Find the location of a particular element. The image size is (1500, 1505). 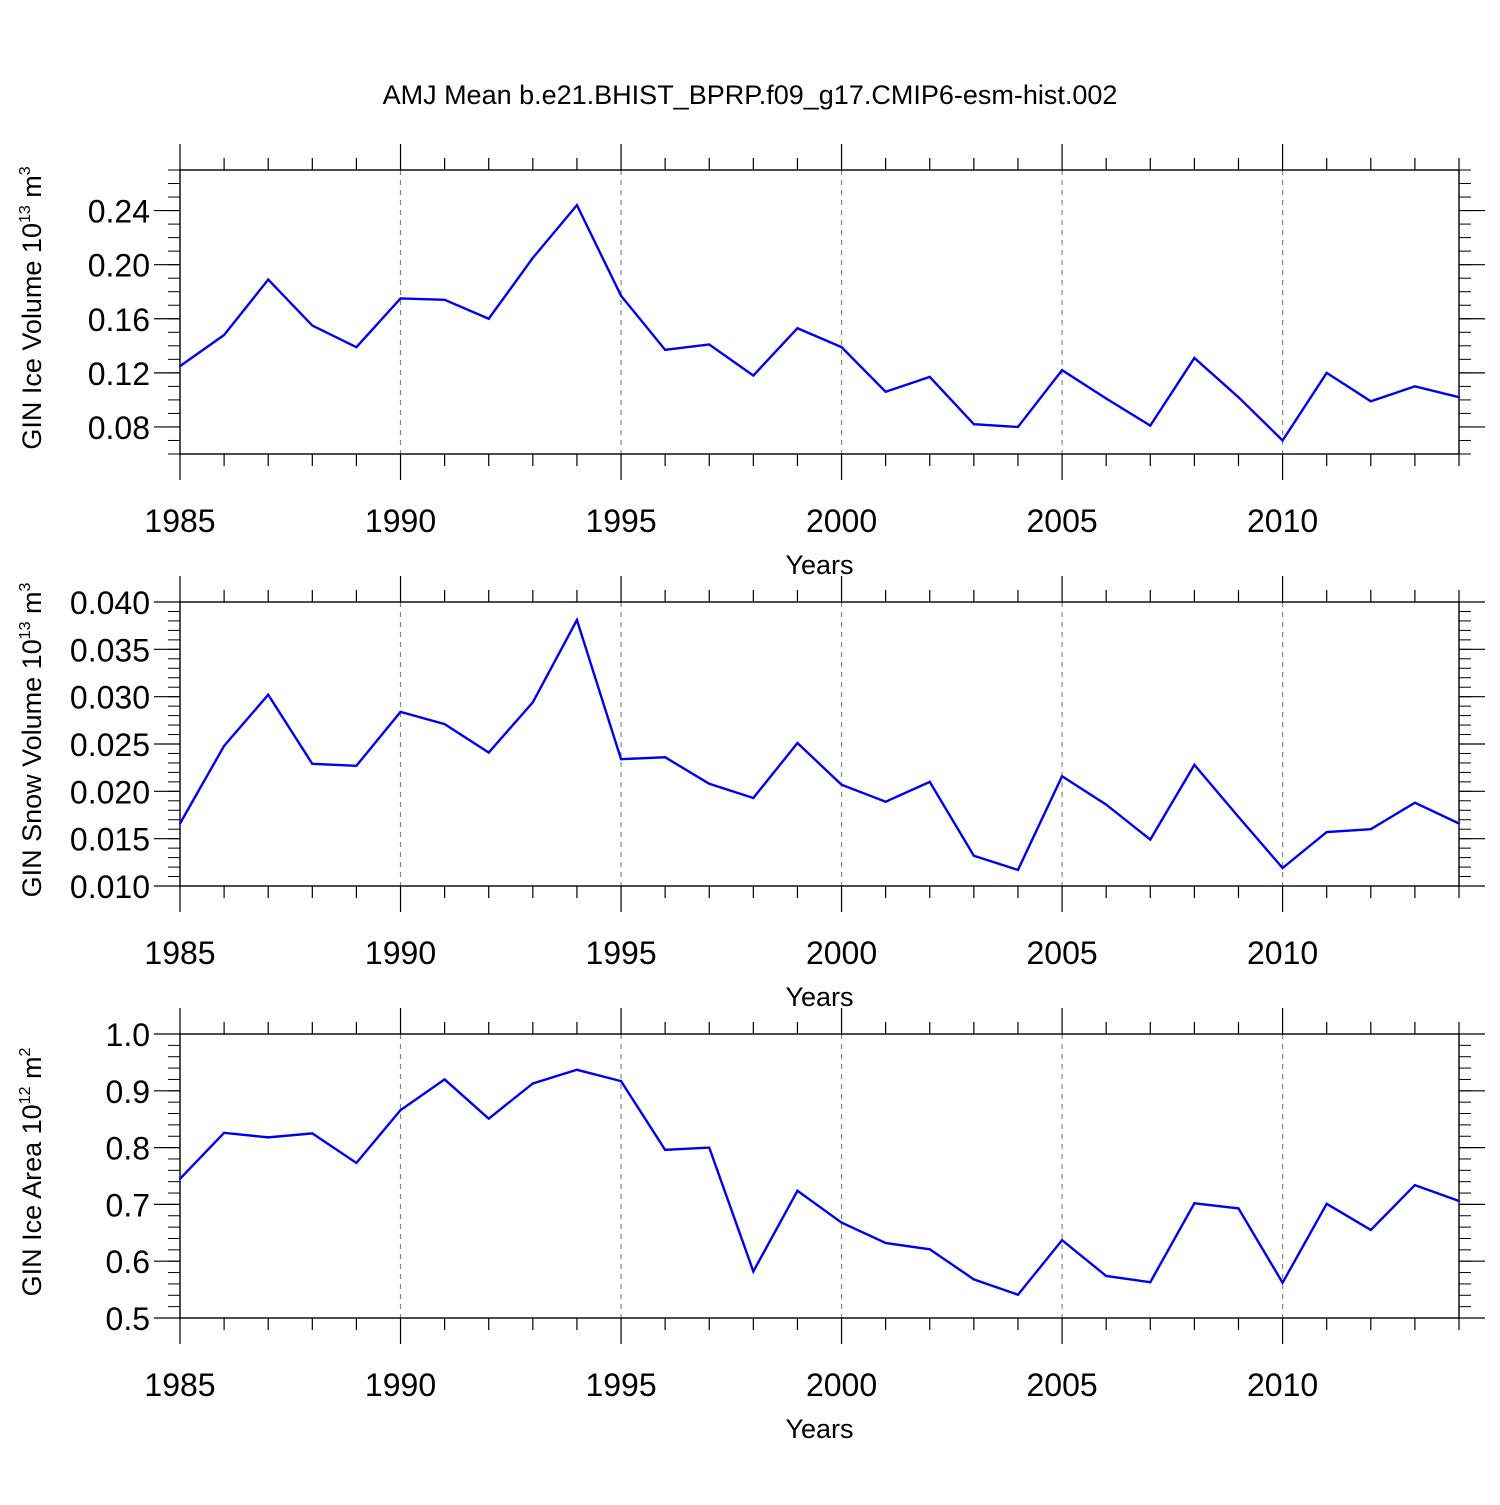

y-axis-label: GIN Ice Area 1012 m2 is located at coordinates (32, 1172).